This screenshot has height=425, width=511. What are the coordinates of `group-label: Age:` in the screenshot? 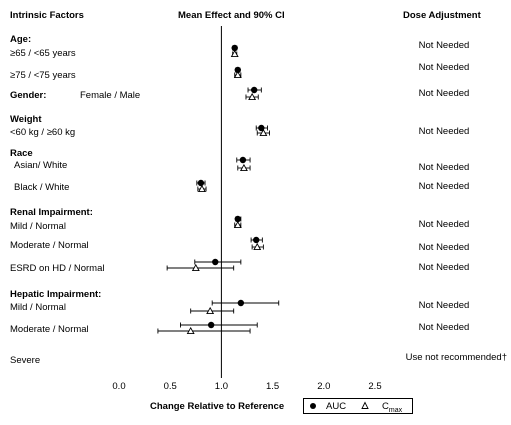 It's located at (21, 39).